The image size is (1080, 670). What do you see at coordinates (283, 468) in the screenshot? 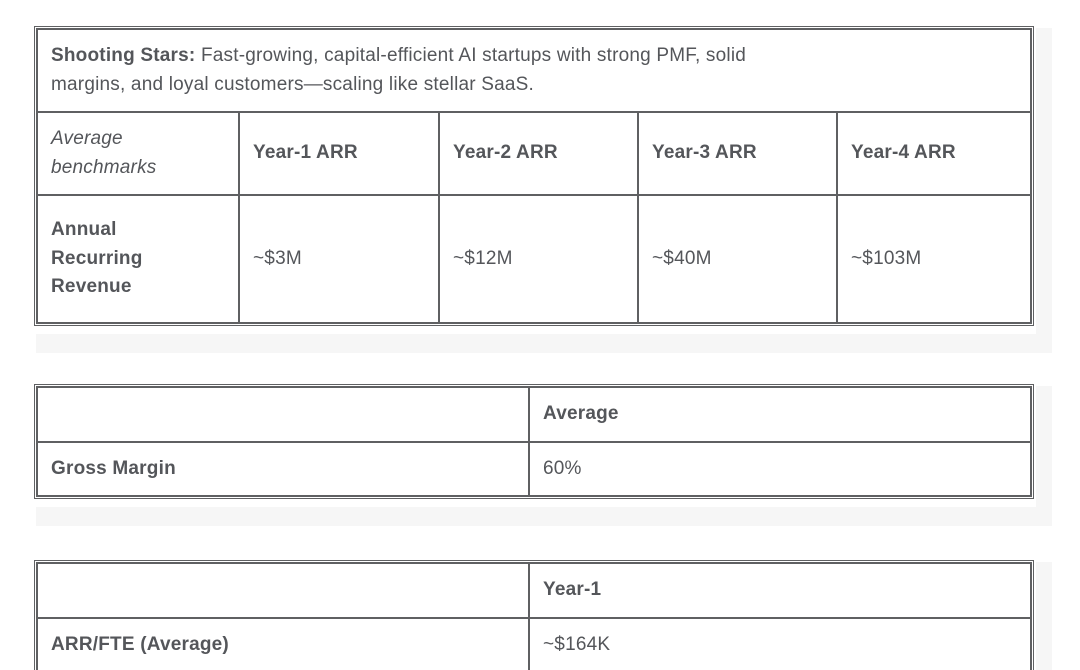
I see `row-label-gross-margin: Gross Margin` at bounding box center [283, 468].